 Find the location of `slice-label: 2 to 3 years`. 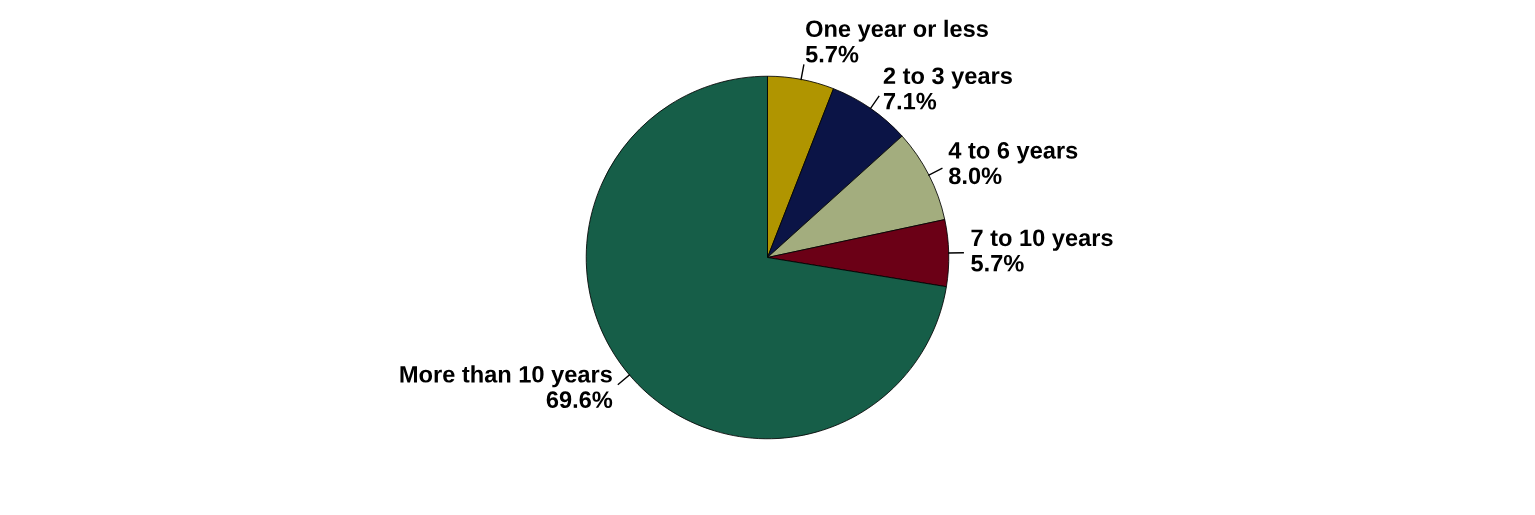

slice-label: 2 to 3 years is located at coordinates (947, 78).